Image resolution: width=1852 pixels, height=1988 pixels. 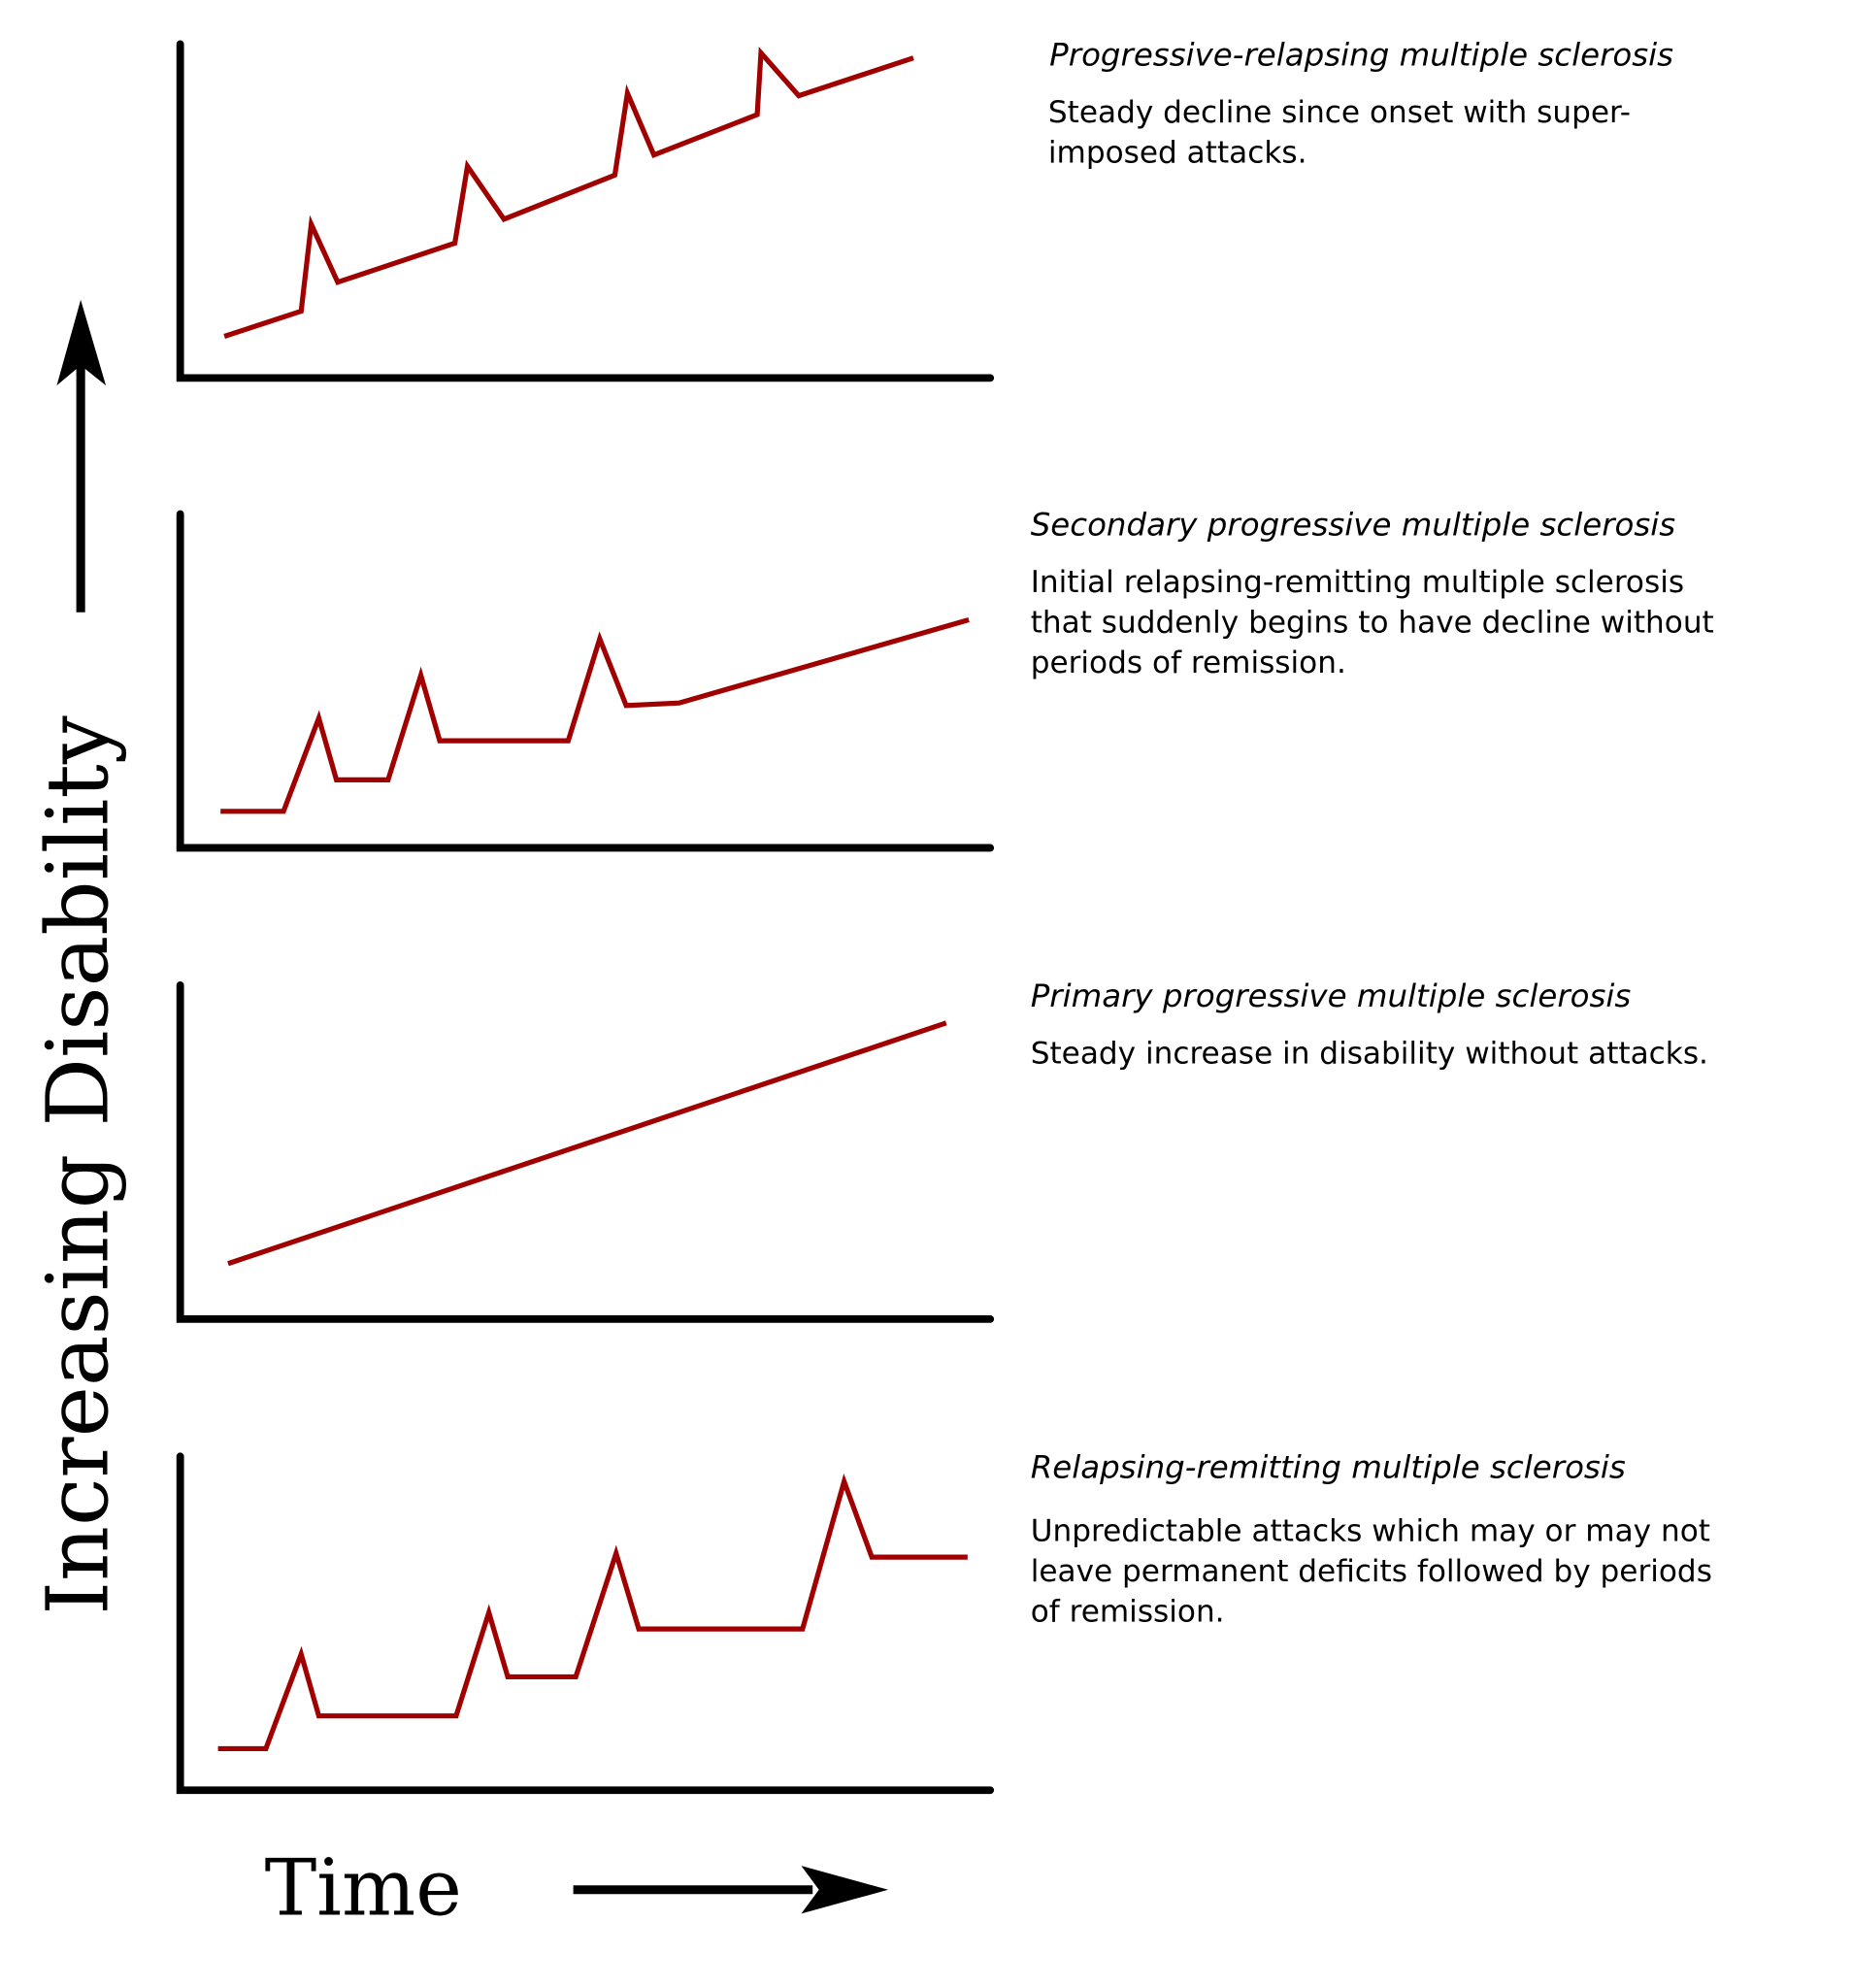 I want to click on up-arrow-icon, so click(x=81, y=456).